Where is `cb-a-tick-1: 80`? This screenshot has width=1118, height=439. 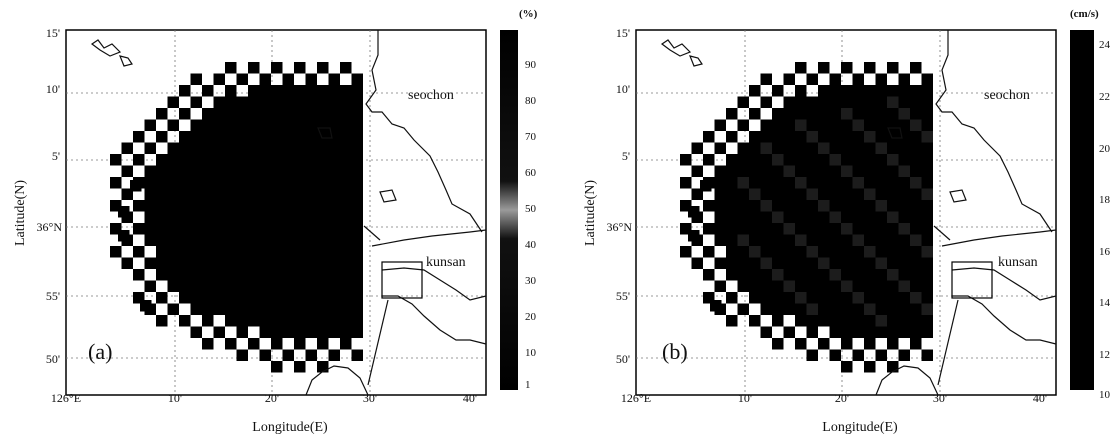
cb-a-tick-1: 80 is located at coordinates (531, 101).